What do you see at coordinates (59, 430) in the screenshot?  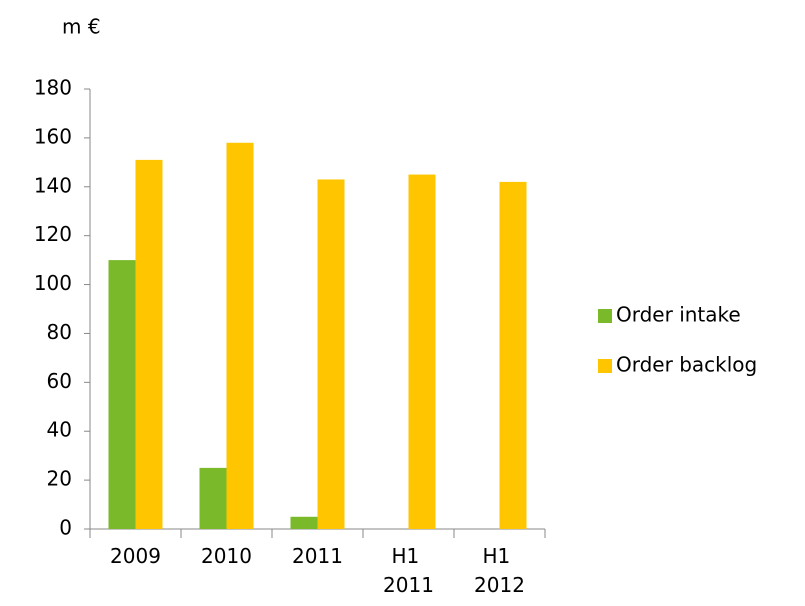 I see `y-tick-label: 40` at bounding box center [59, 430].